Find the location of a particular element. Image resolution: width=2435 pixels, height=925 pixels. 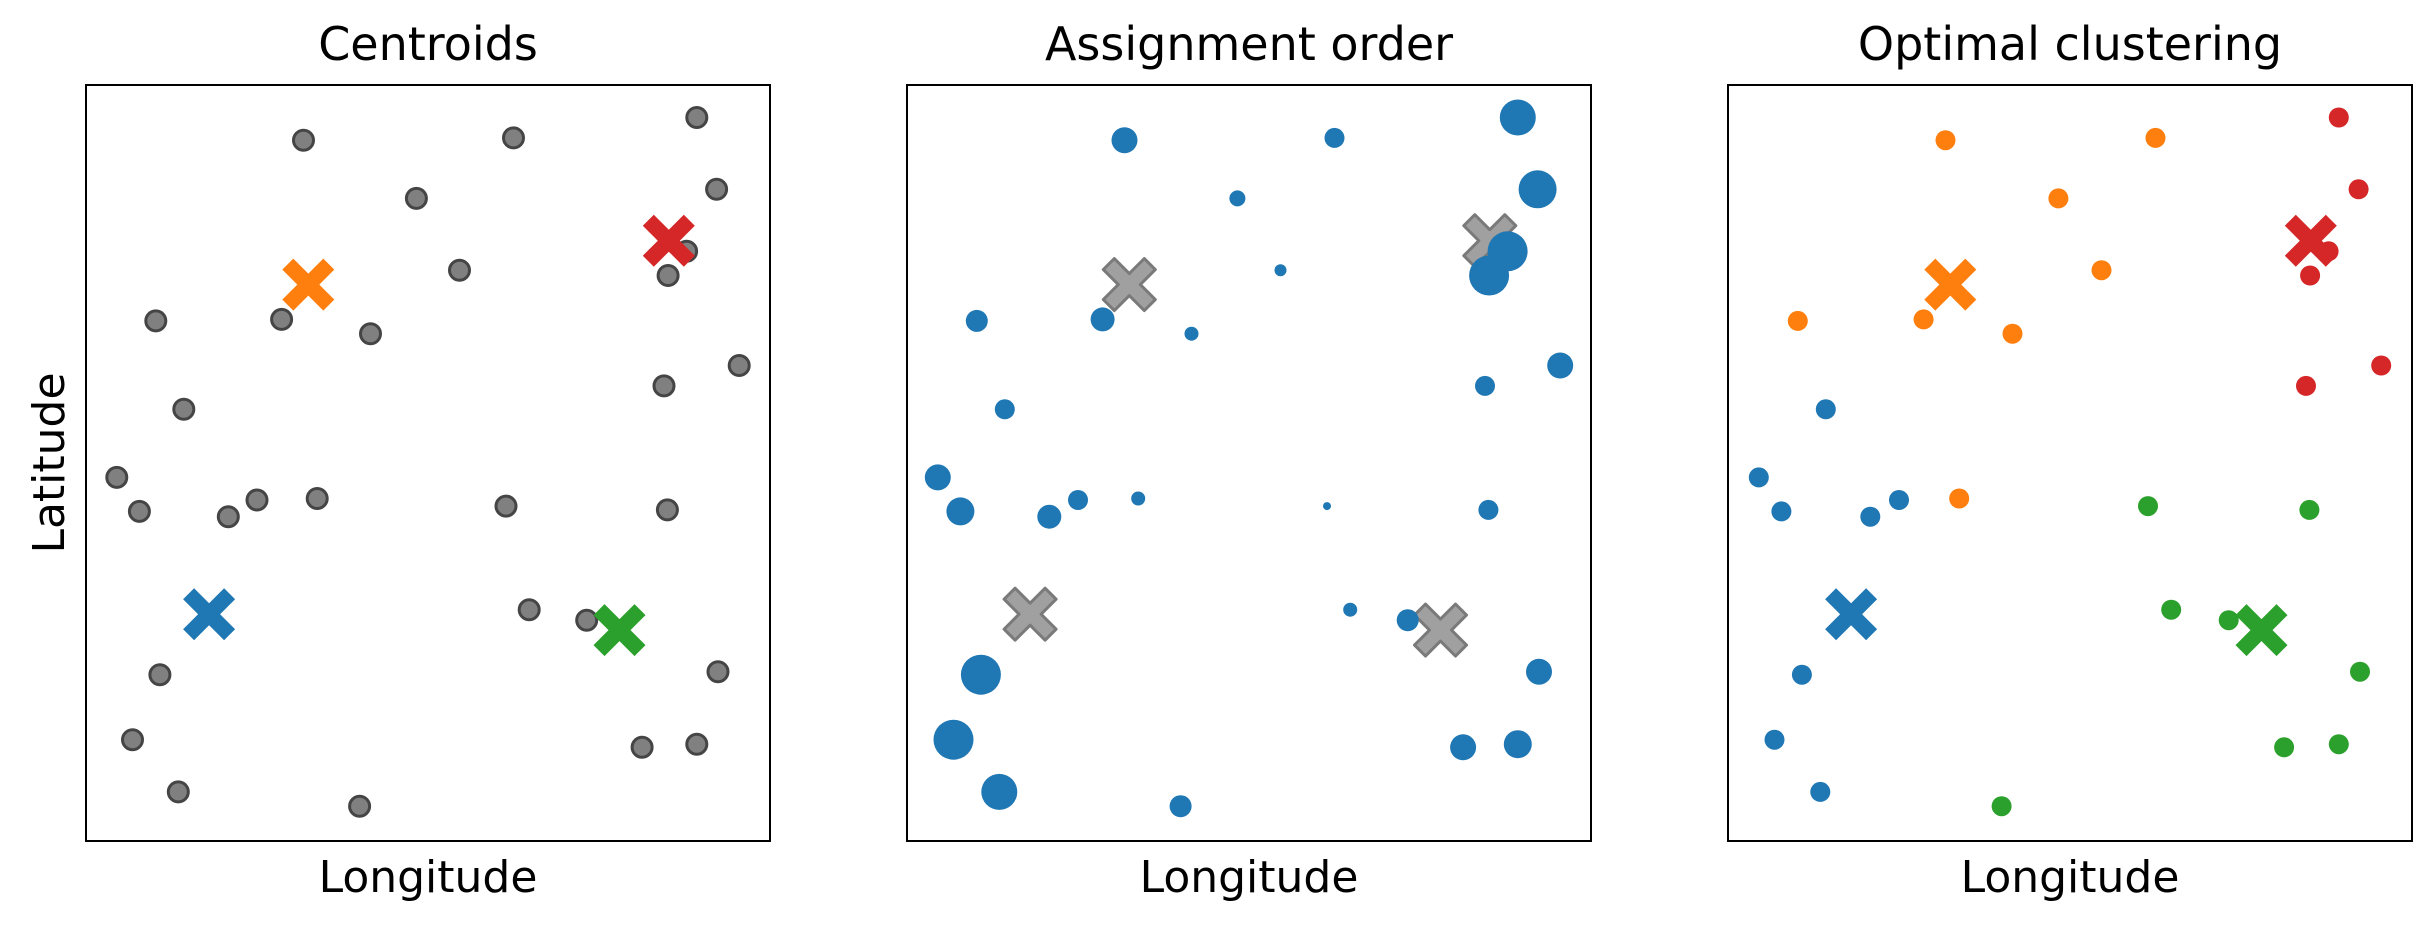

chart-title: Assignment order is located at coordinates (1249, 44).